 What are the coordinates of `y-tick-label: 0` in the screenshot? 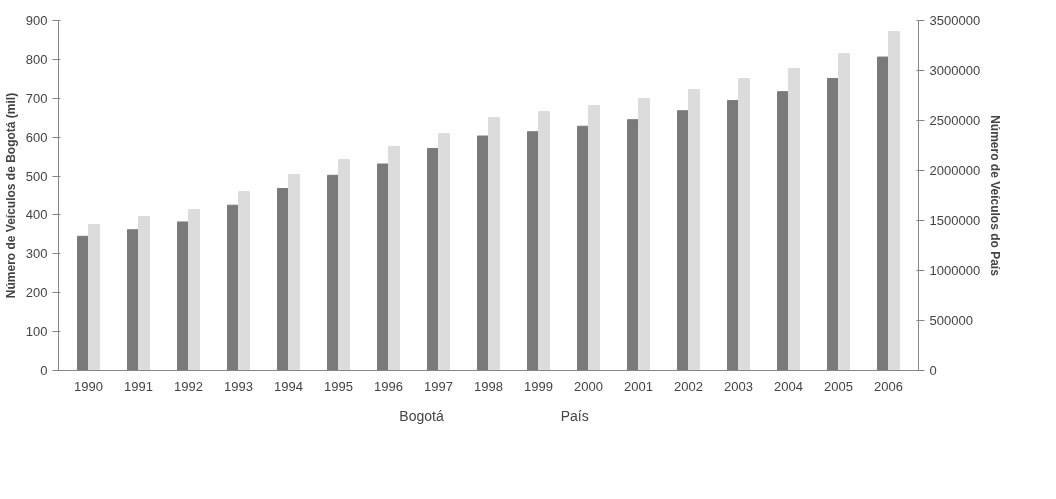 It's located at (44, 370).